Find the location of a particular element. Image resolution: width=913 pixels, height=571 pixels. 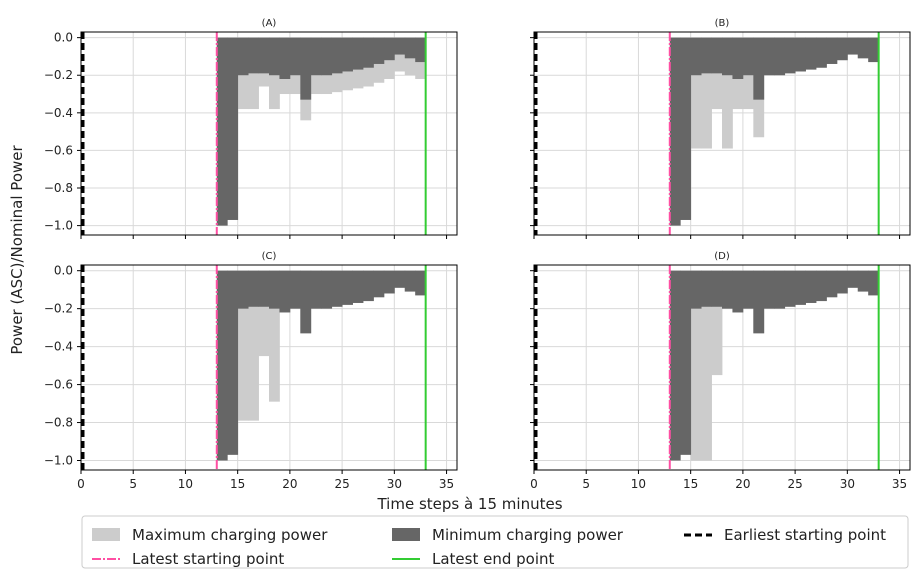

legend-label: Earliest starting point is located at coordinates (805, 535).